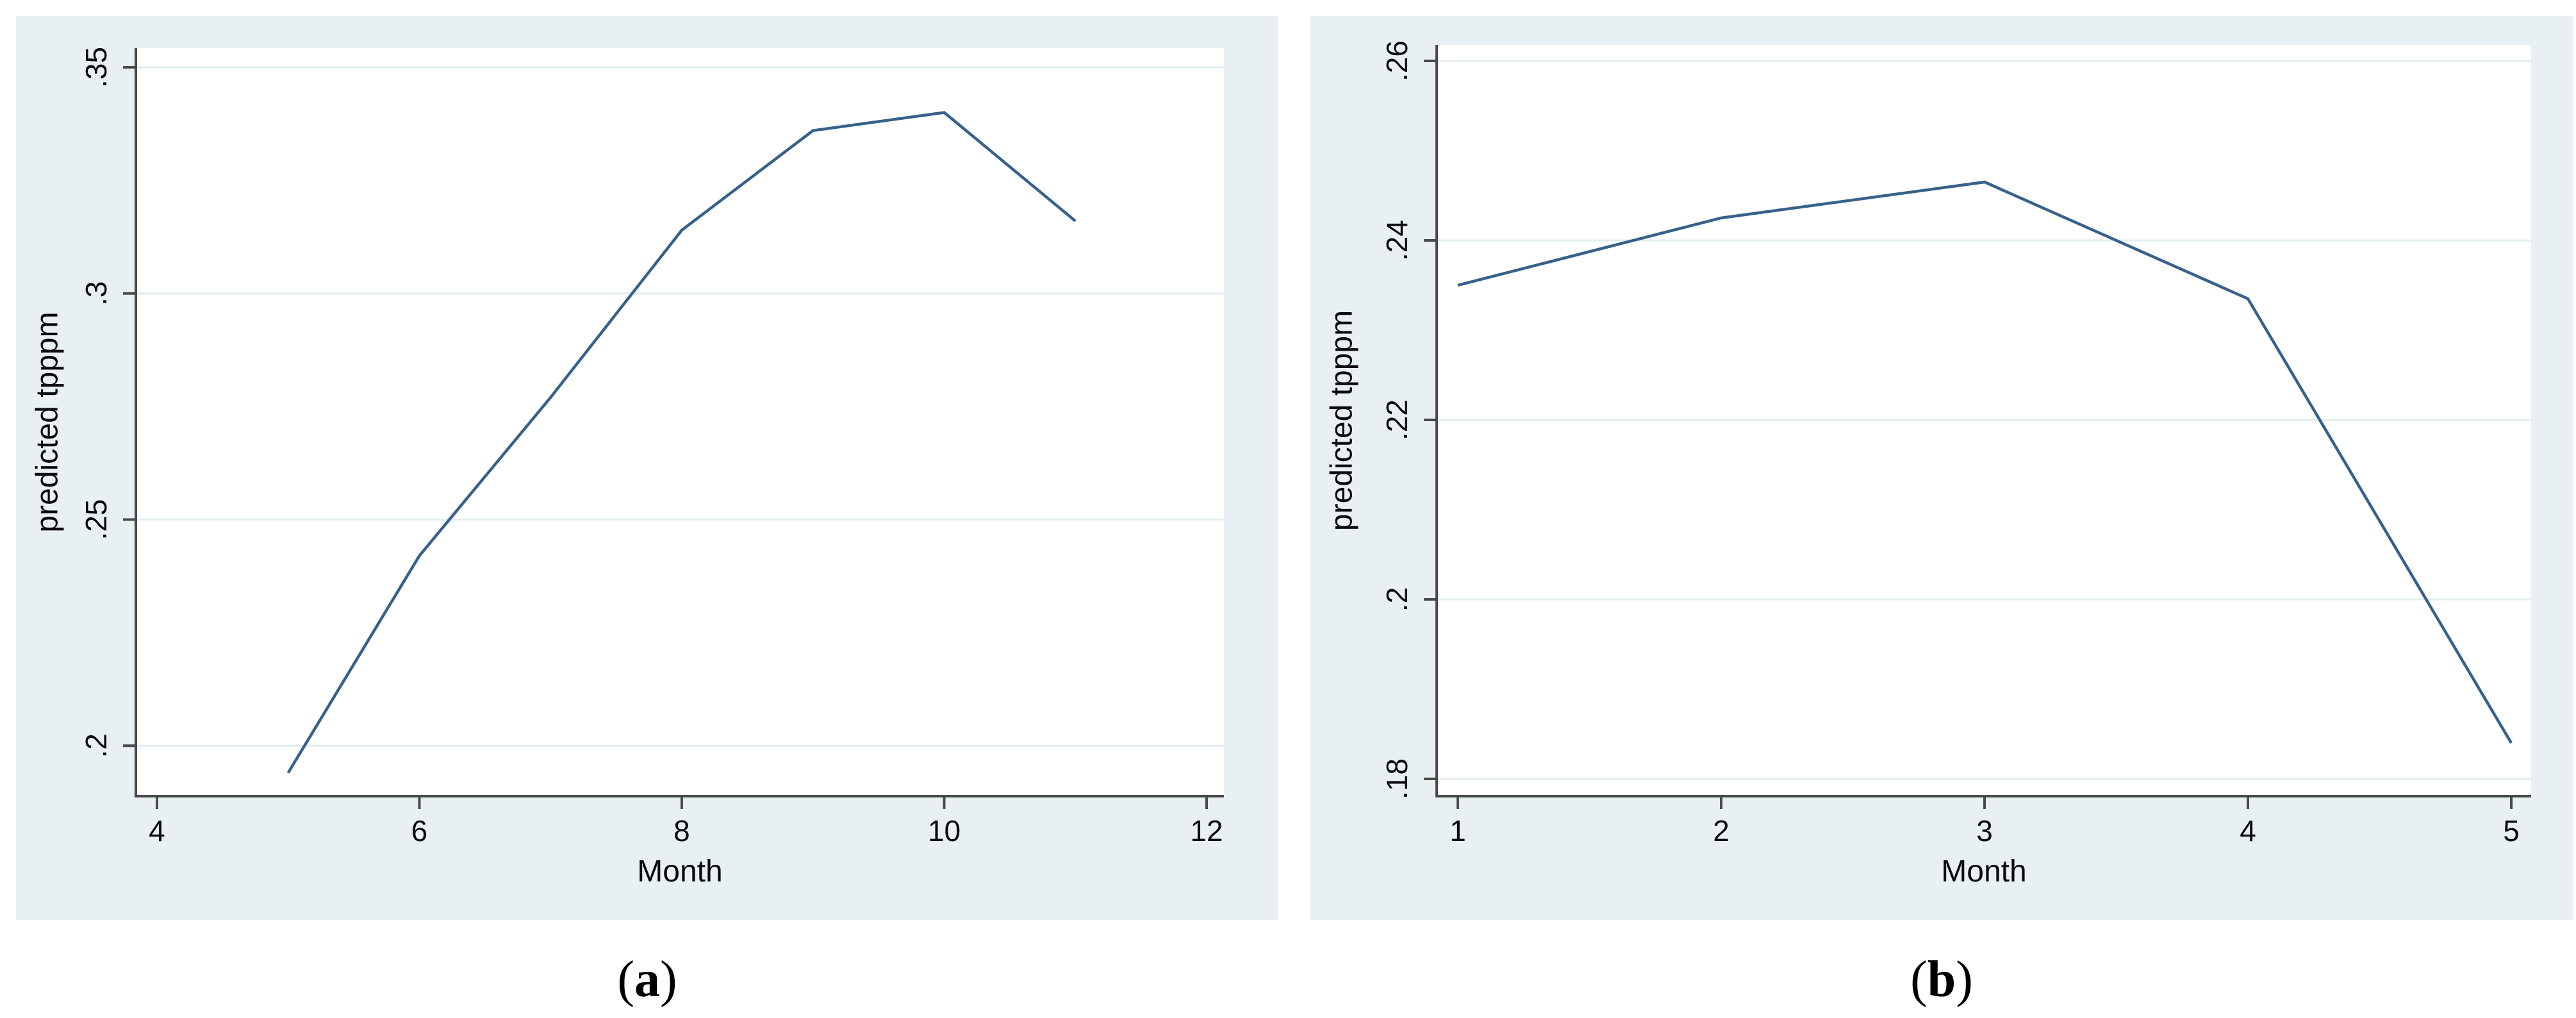 The width and height of the screenshot is (2576, 1018). Describe the element at coordinates (1984, 831) in the screenshot. I see `x-tick-label: 3` at that location.